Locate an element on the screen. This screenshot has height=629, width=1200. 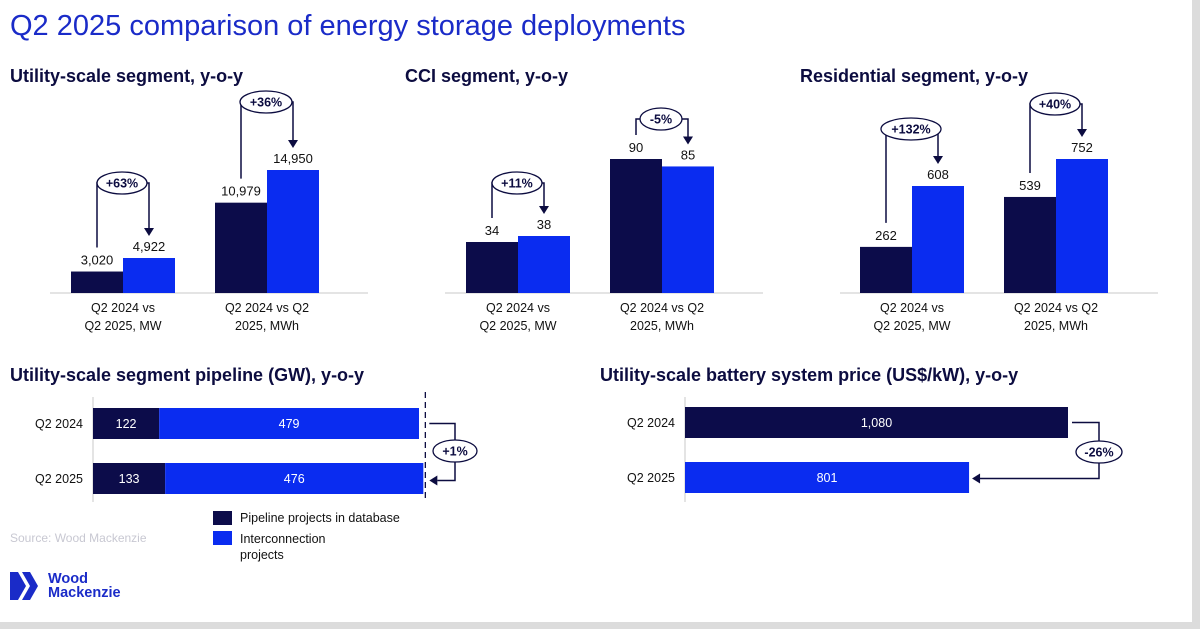
residential-bar-1-q2-2024 is located at coordinates (1030, 244).